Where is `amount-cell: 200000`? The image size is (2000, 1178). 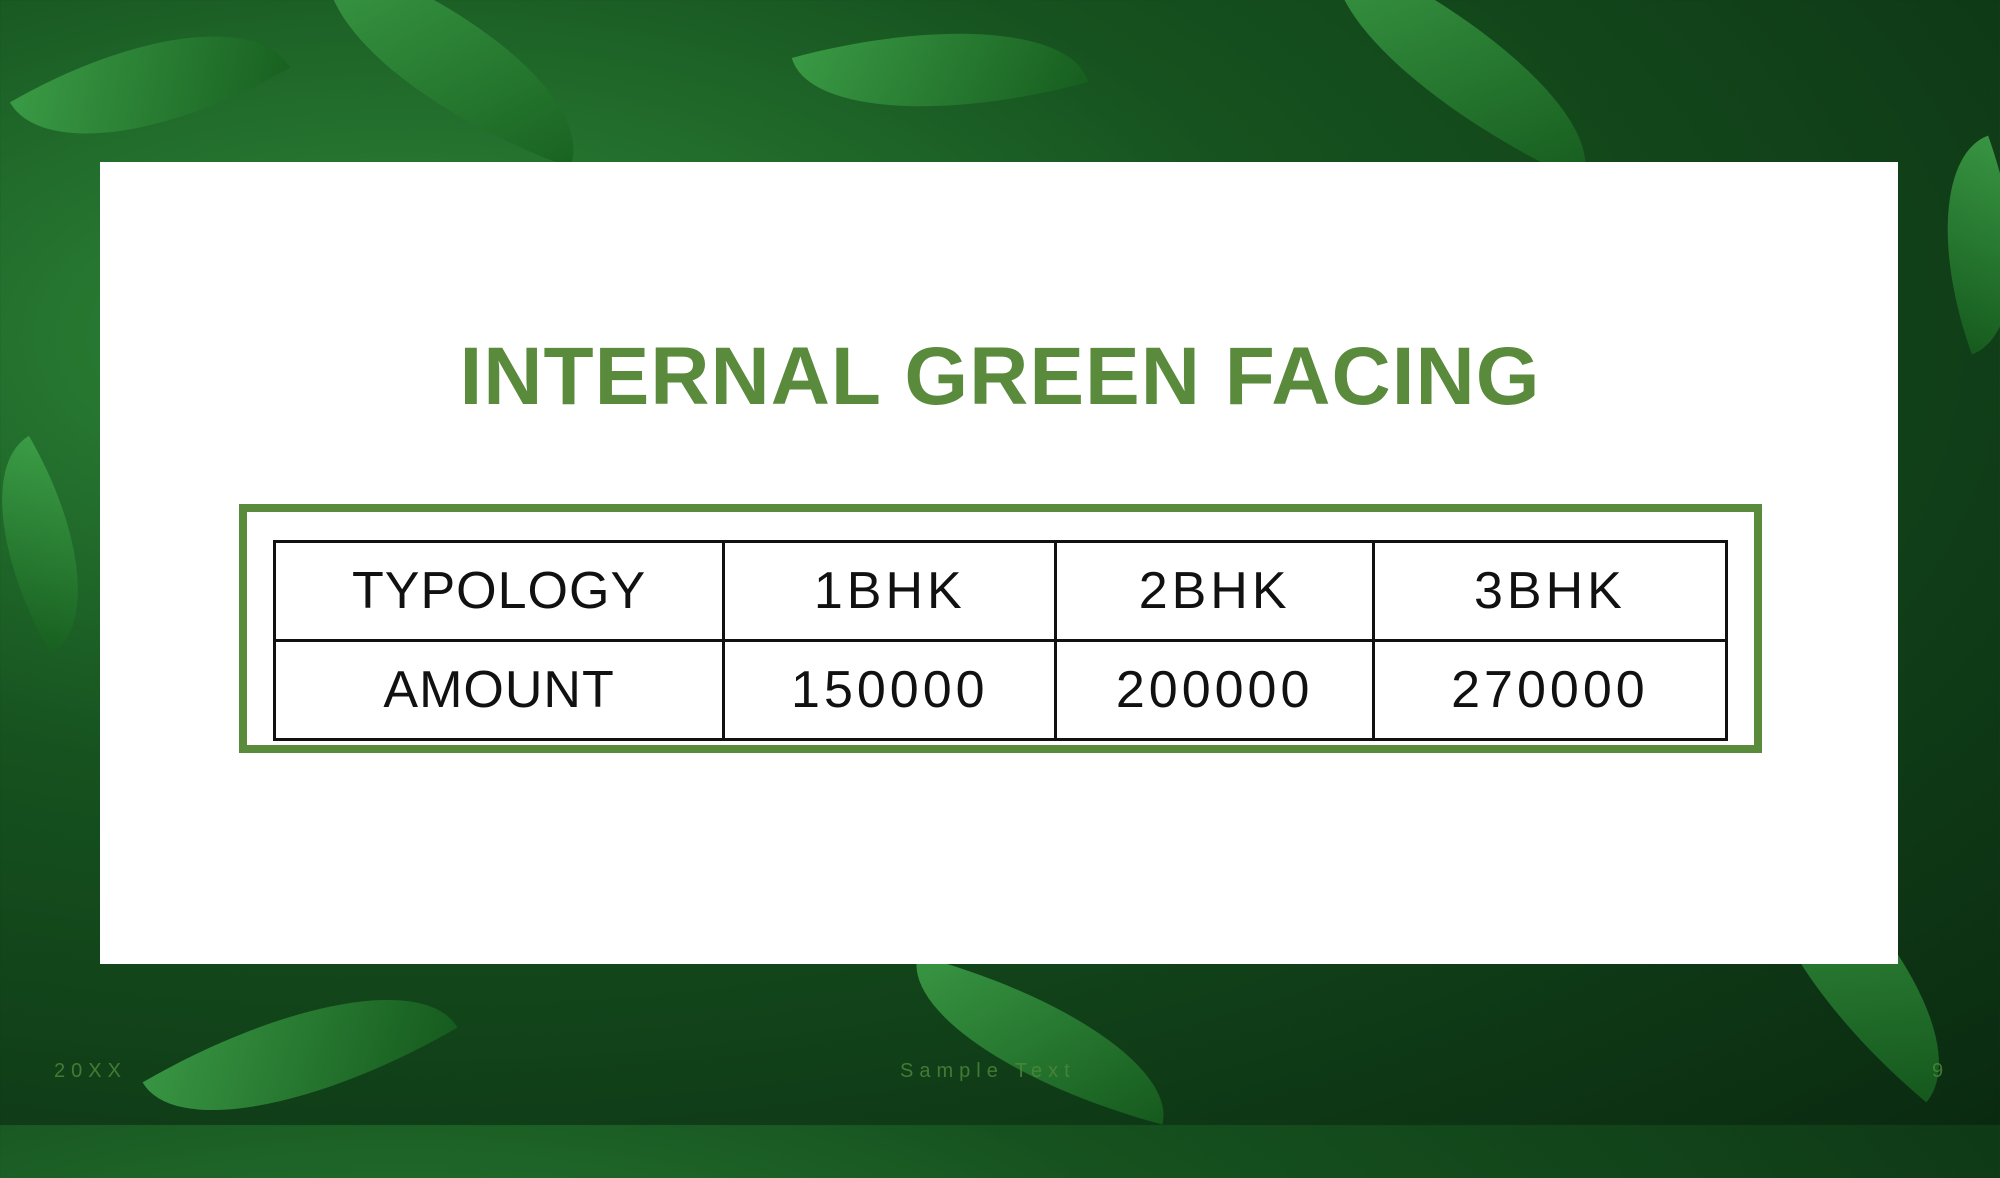
amount-cell: 200000 is located at coordinates (1214, 690).